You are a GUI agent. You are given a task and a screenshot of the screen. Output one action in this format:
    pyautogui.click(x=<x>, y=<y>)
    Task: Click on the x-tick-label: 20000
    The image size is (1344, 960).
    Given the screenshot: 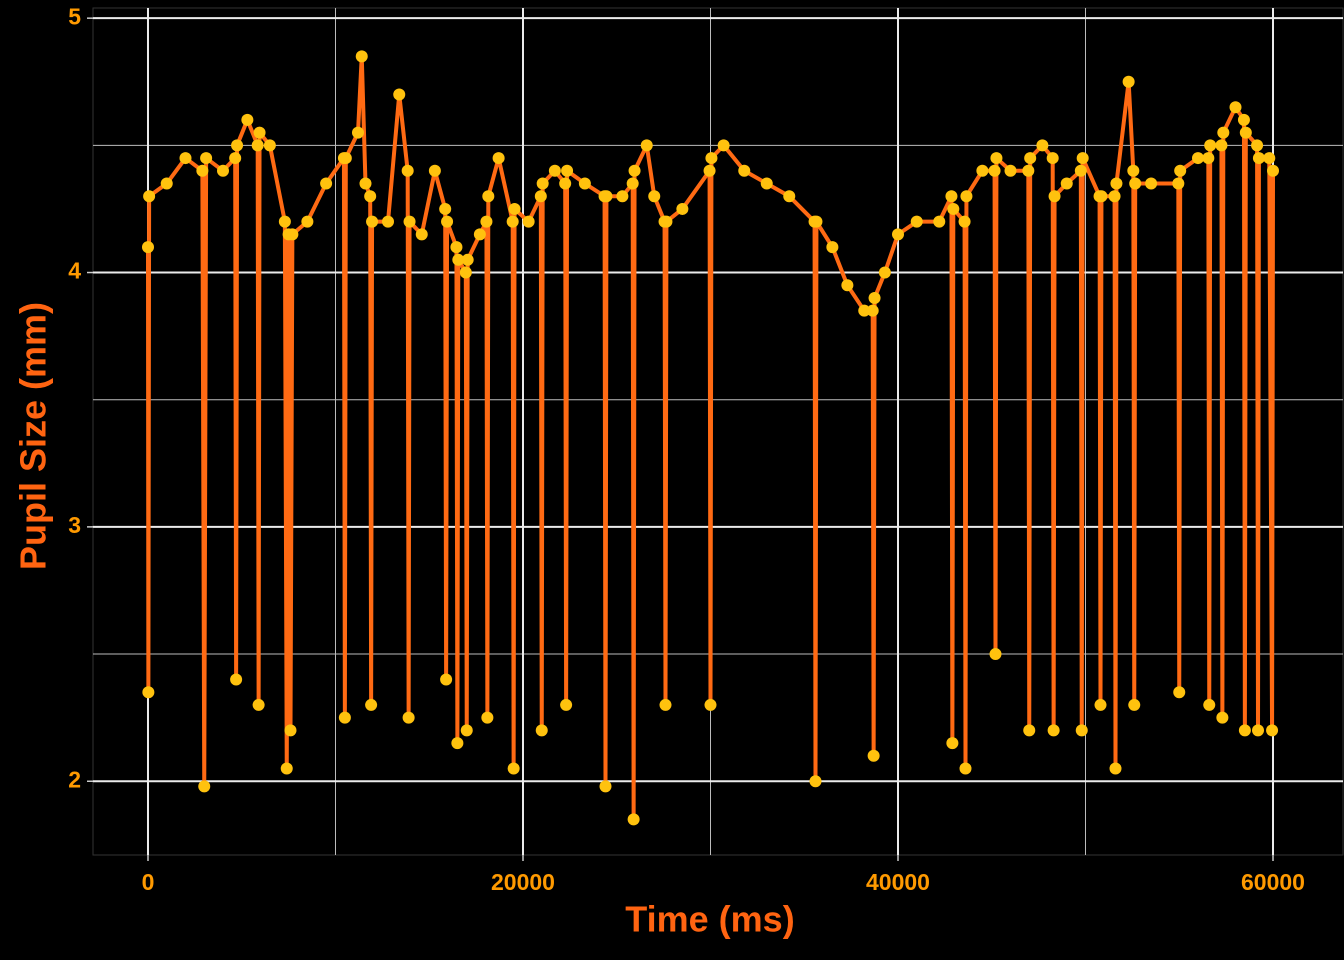 What is the action you would take?
    pyautogui.click(x=523, y=882)
    